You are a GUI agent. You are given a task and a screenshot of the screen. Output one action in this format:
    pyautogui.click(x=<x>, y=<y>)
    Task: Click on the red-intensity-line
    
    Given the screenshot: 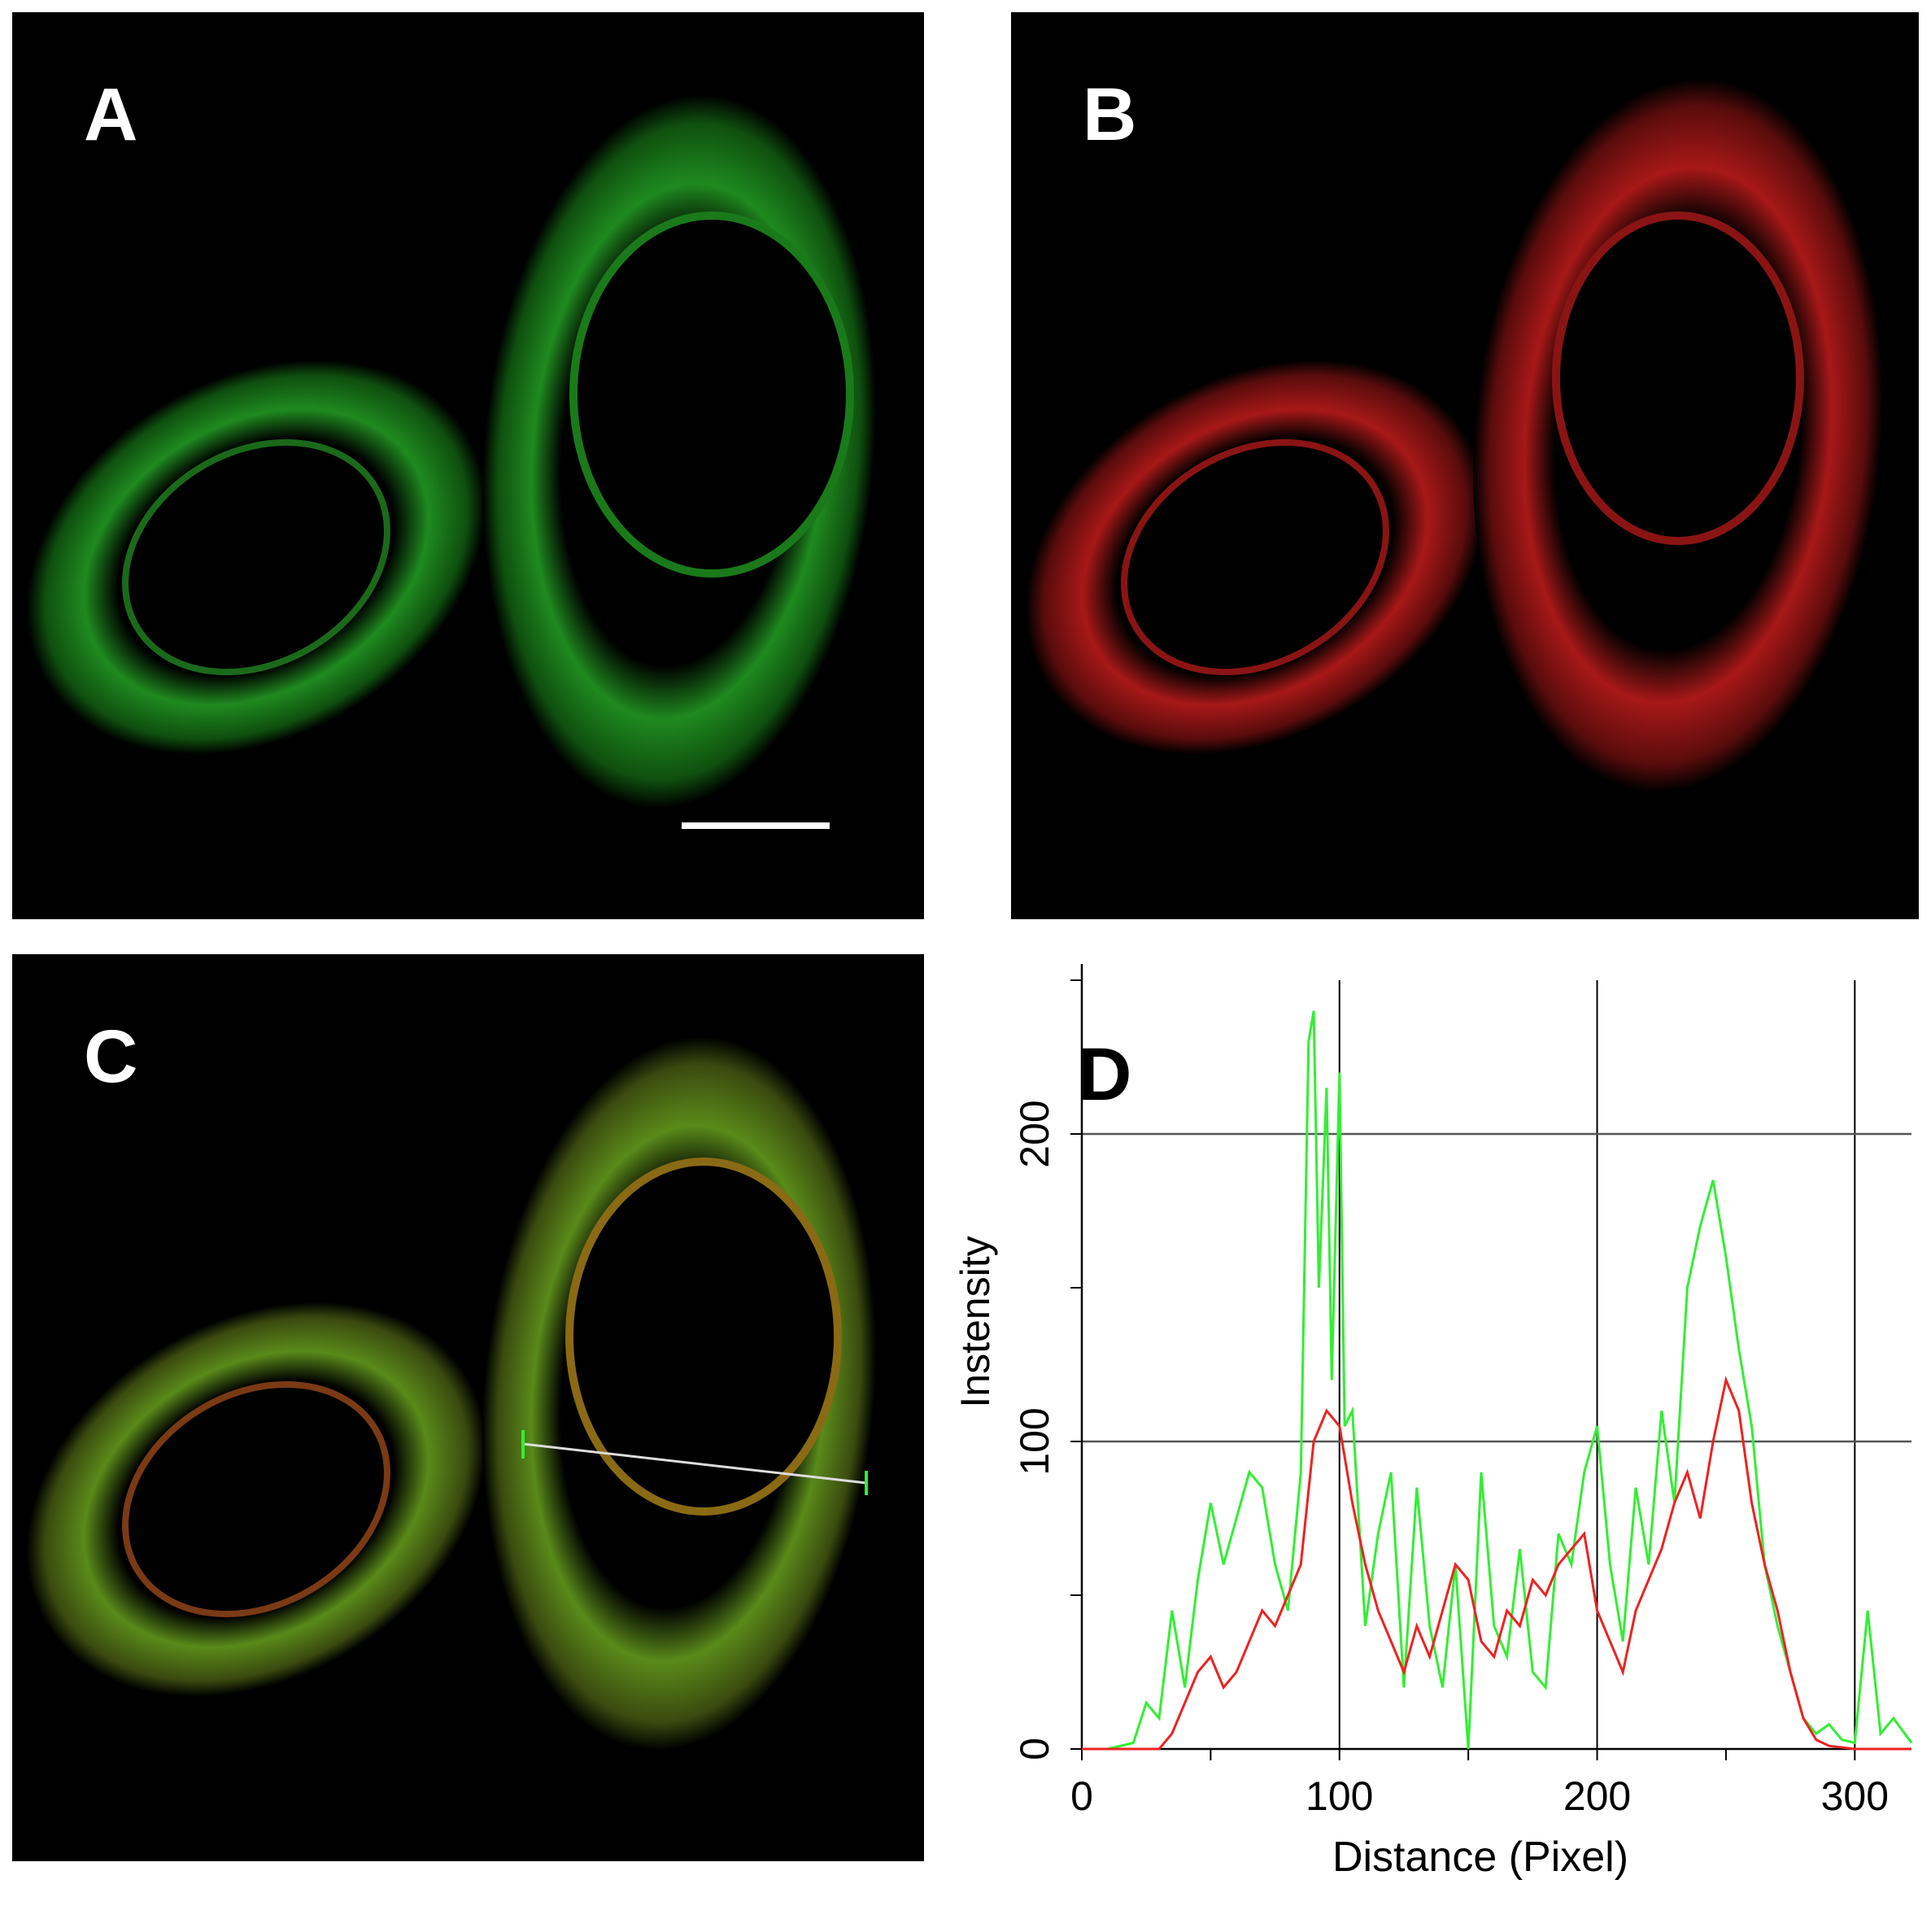 What is the action you would take?
    pyautogui.click(x=1496, y=1564)
    